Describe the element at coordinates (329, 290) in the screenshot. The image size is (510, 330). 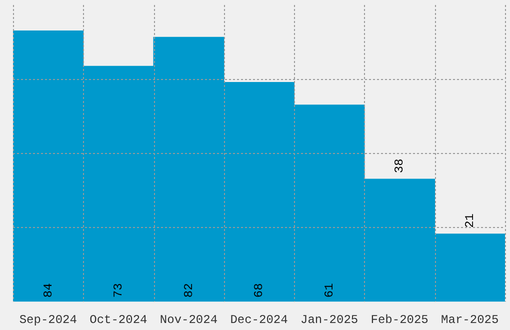
I see `data-label: 61` at that location.